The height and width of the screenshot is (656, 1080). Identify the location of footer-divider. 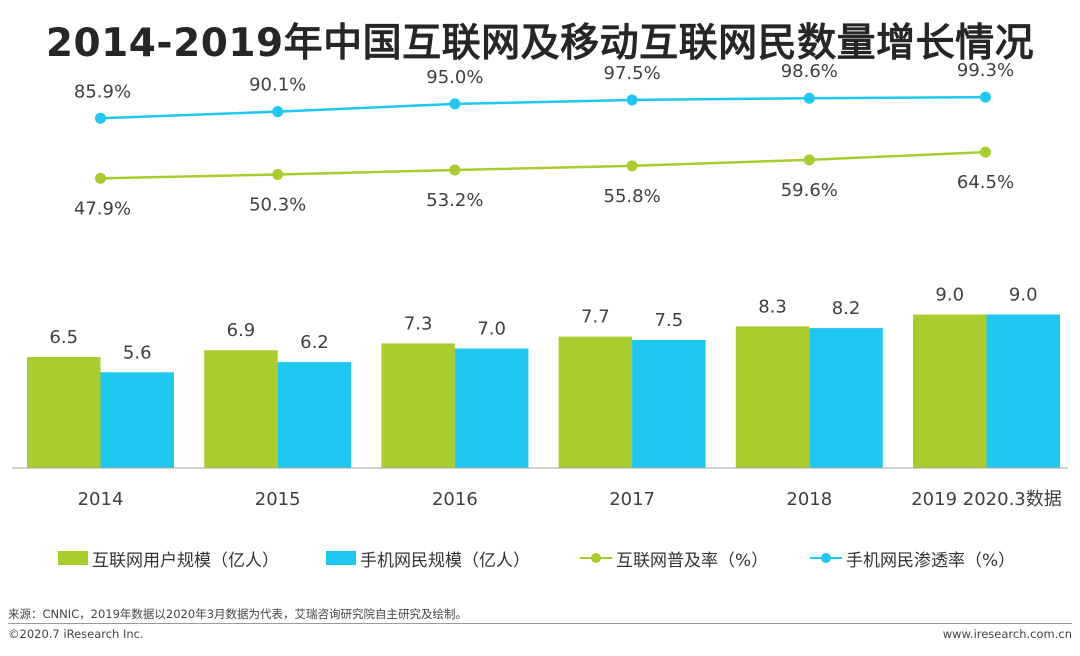
(540, 623).